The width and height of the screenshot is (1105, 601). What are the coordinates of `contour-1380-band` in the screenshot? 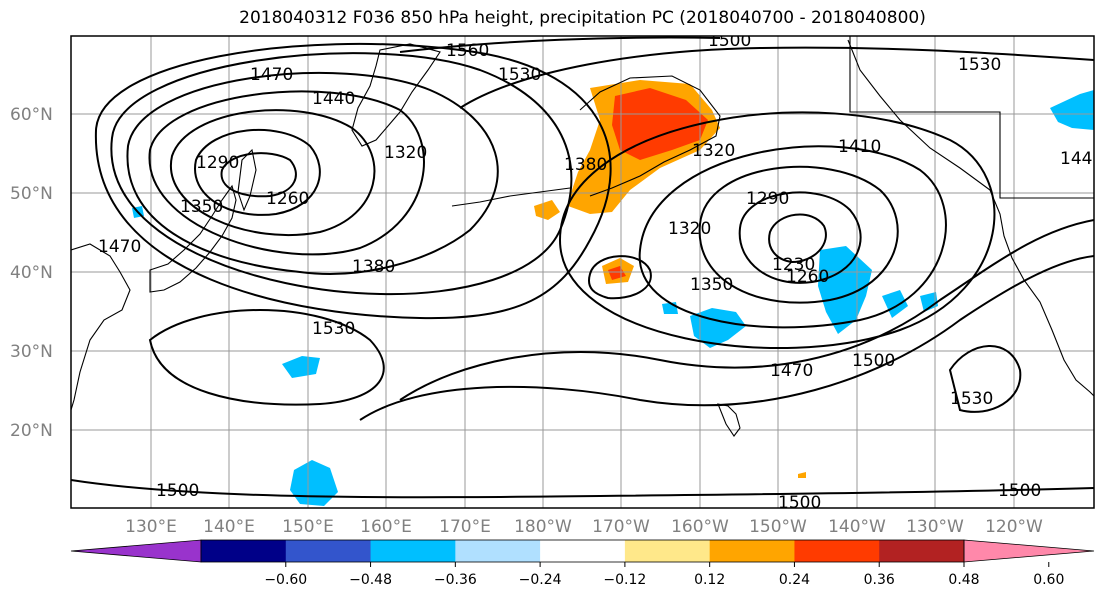 It's located at (312, 173).